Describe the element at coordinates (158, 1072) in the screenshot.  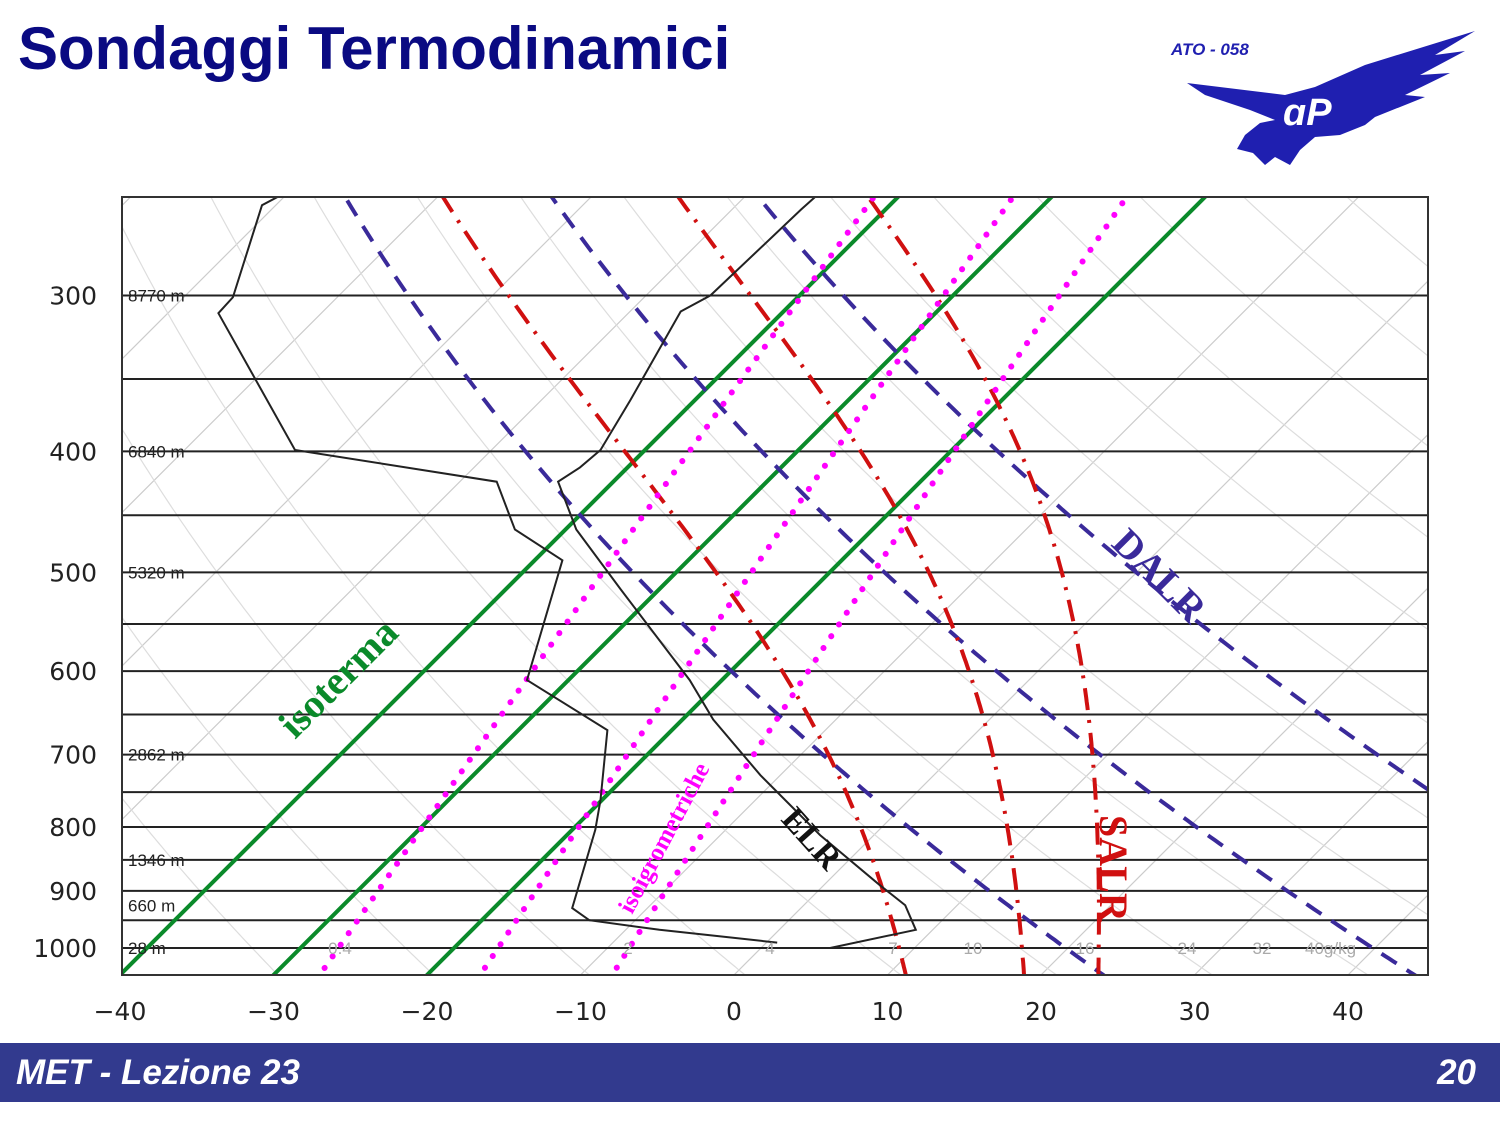
I see `footer-lesson: MET - Lezione 23` at that location.